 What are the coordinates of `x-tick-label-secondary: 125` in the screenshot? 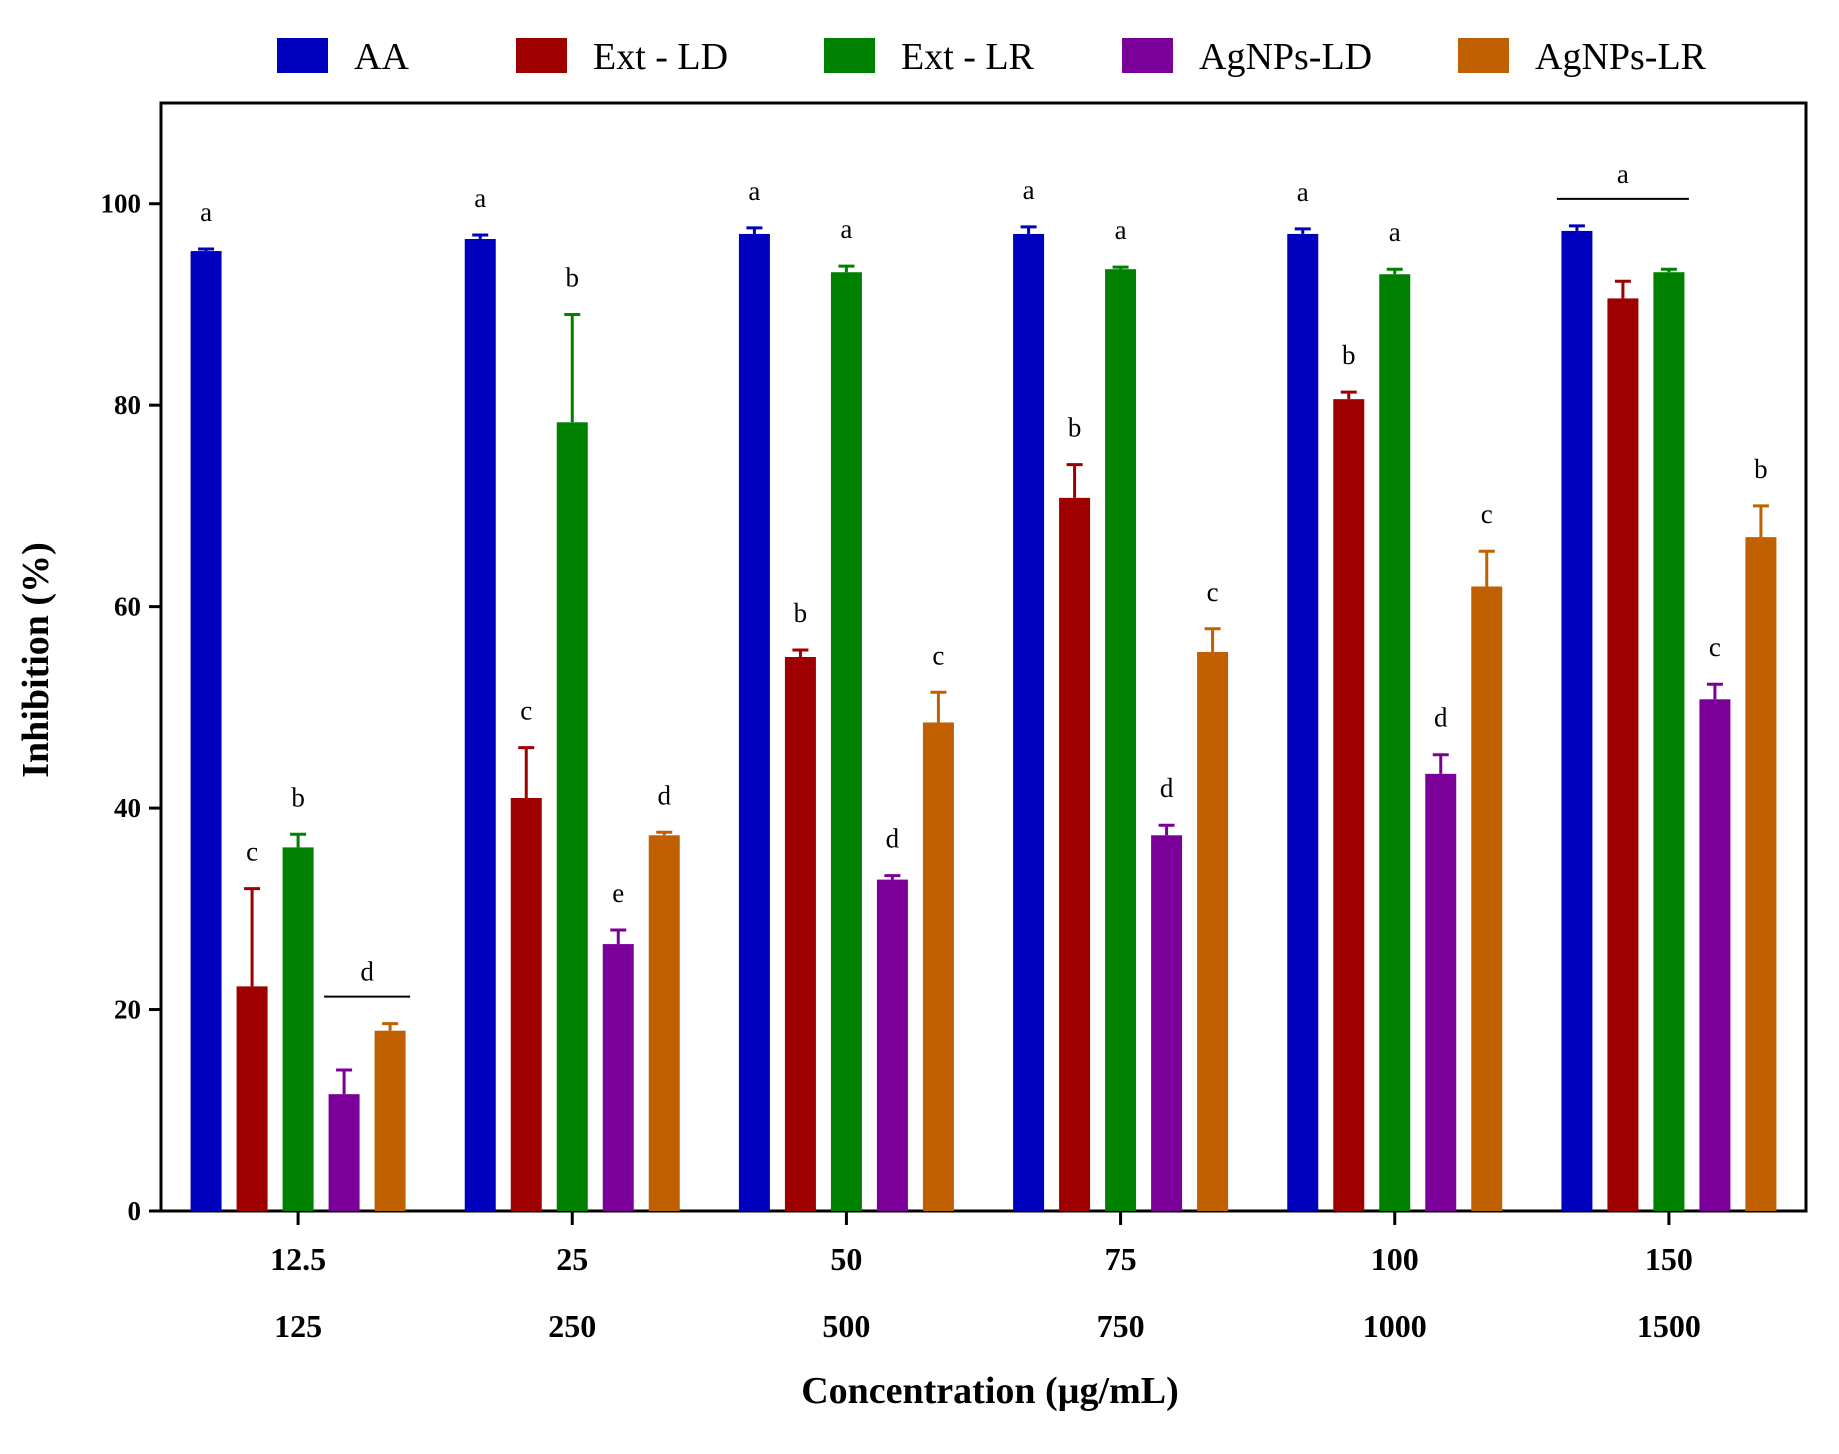 It's located at (298, 1326).